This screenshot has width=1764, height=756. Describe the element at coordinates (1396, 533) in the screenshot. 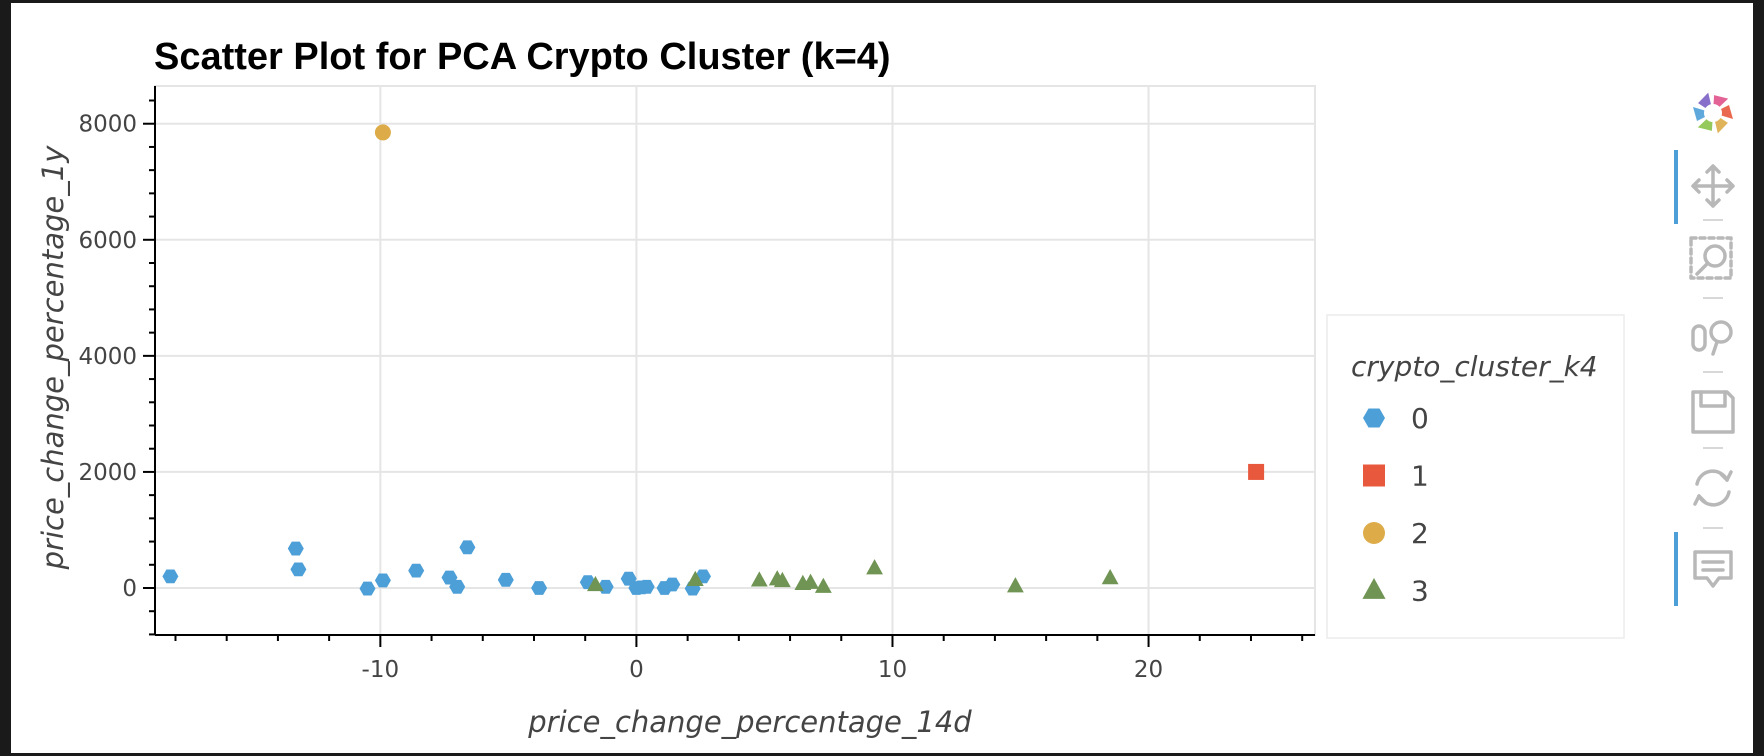

I see `legend-item: 2` at that location.